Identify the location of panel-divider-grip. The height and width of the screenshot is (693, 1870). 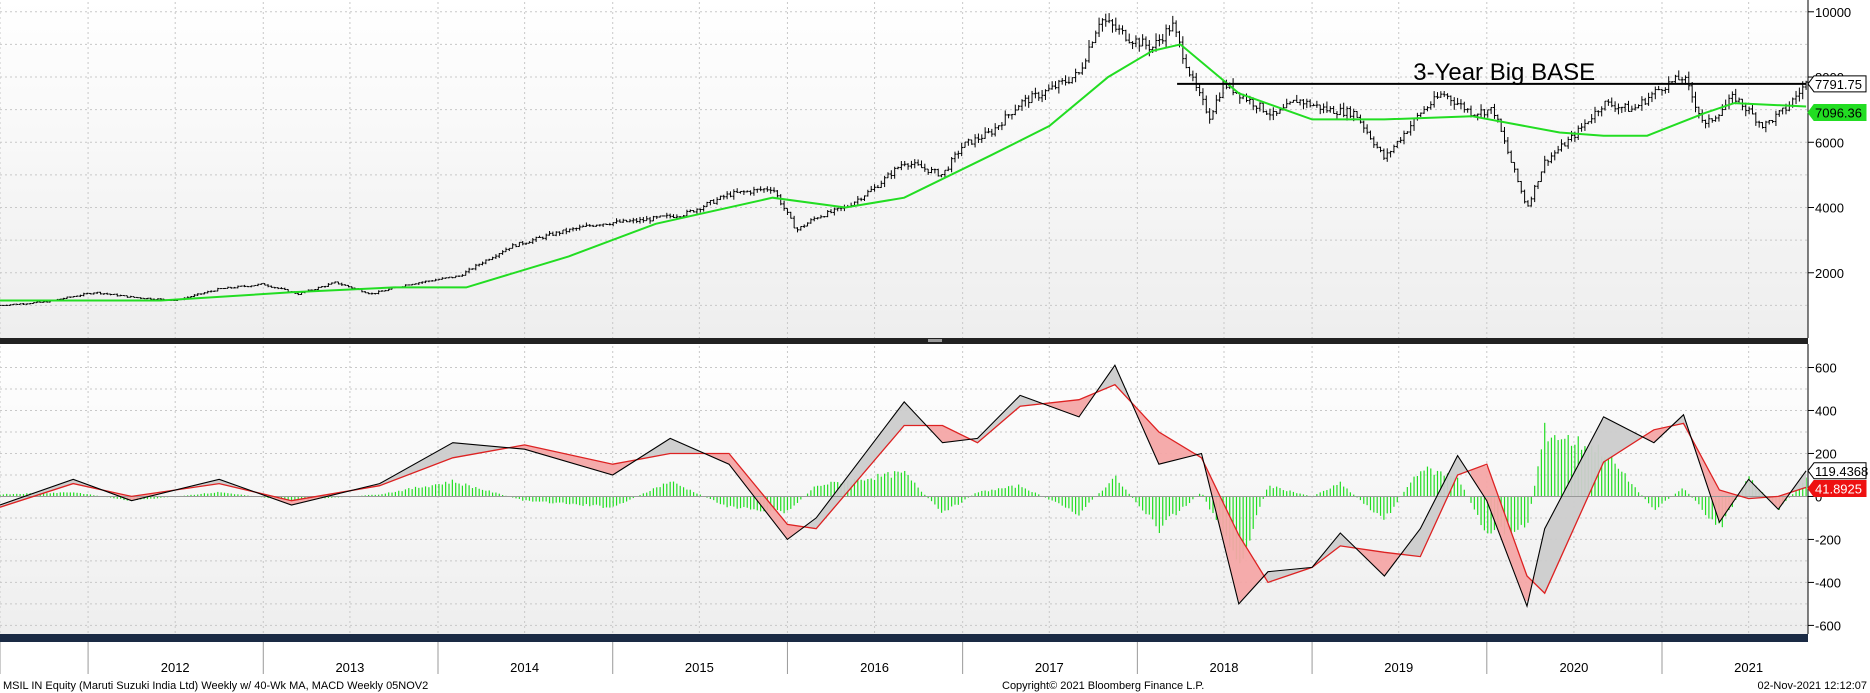
(935, 340).